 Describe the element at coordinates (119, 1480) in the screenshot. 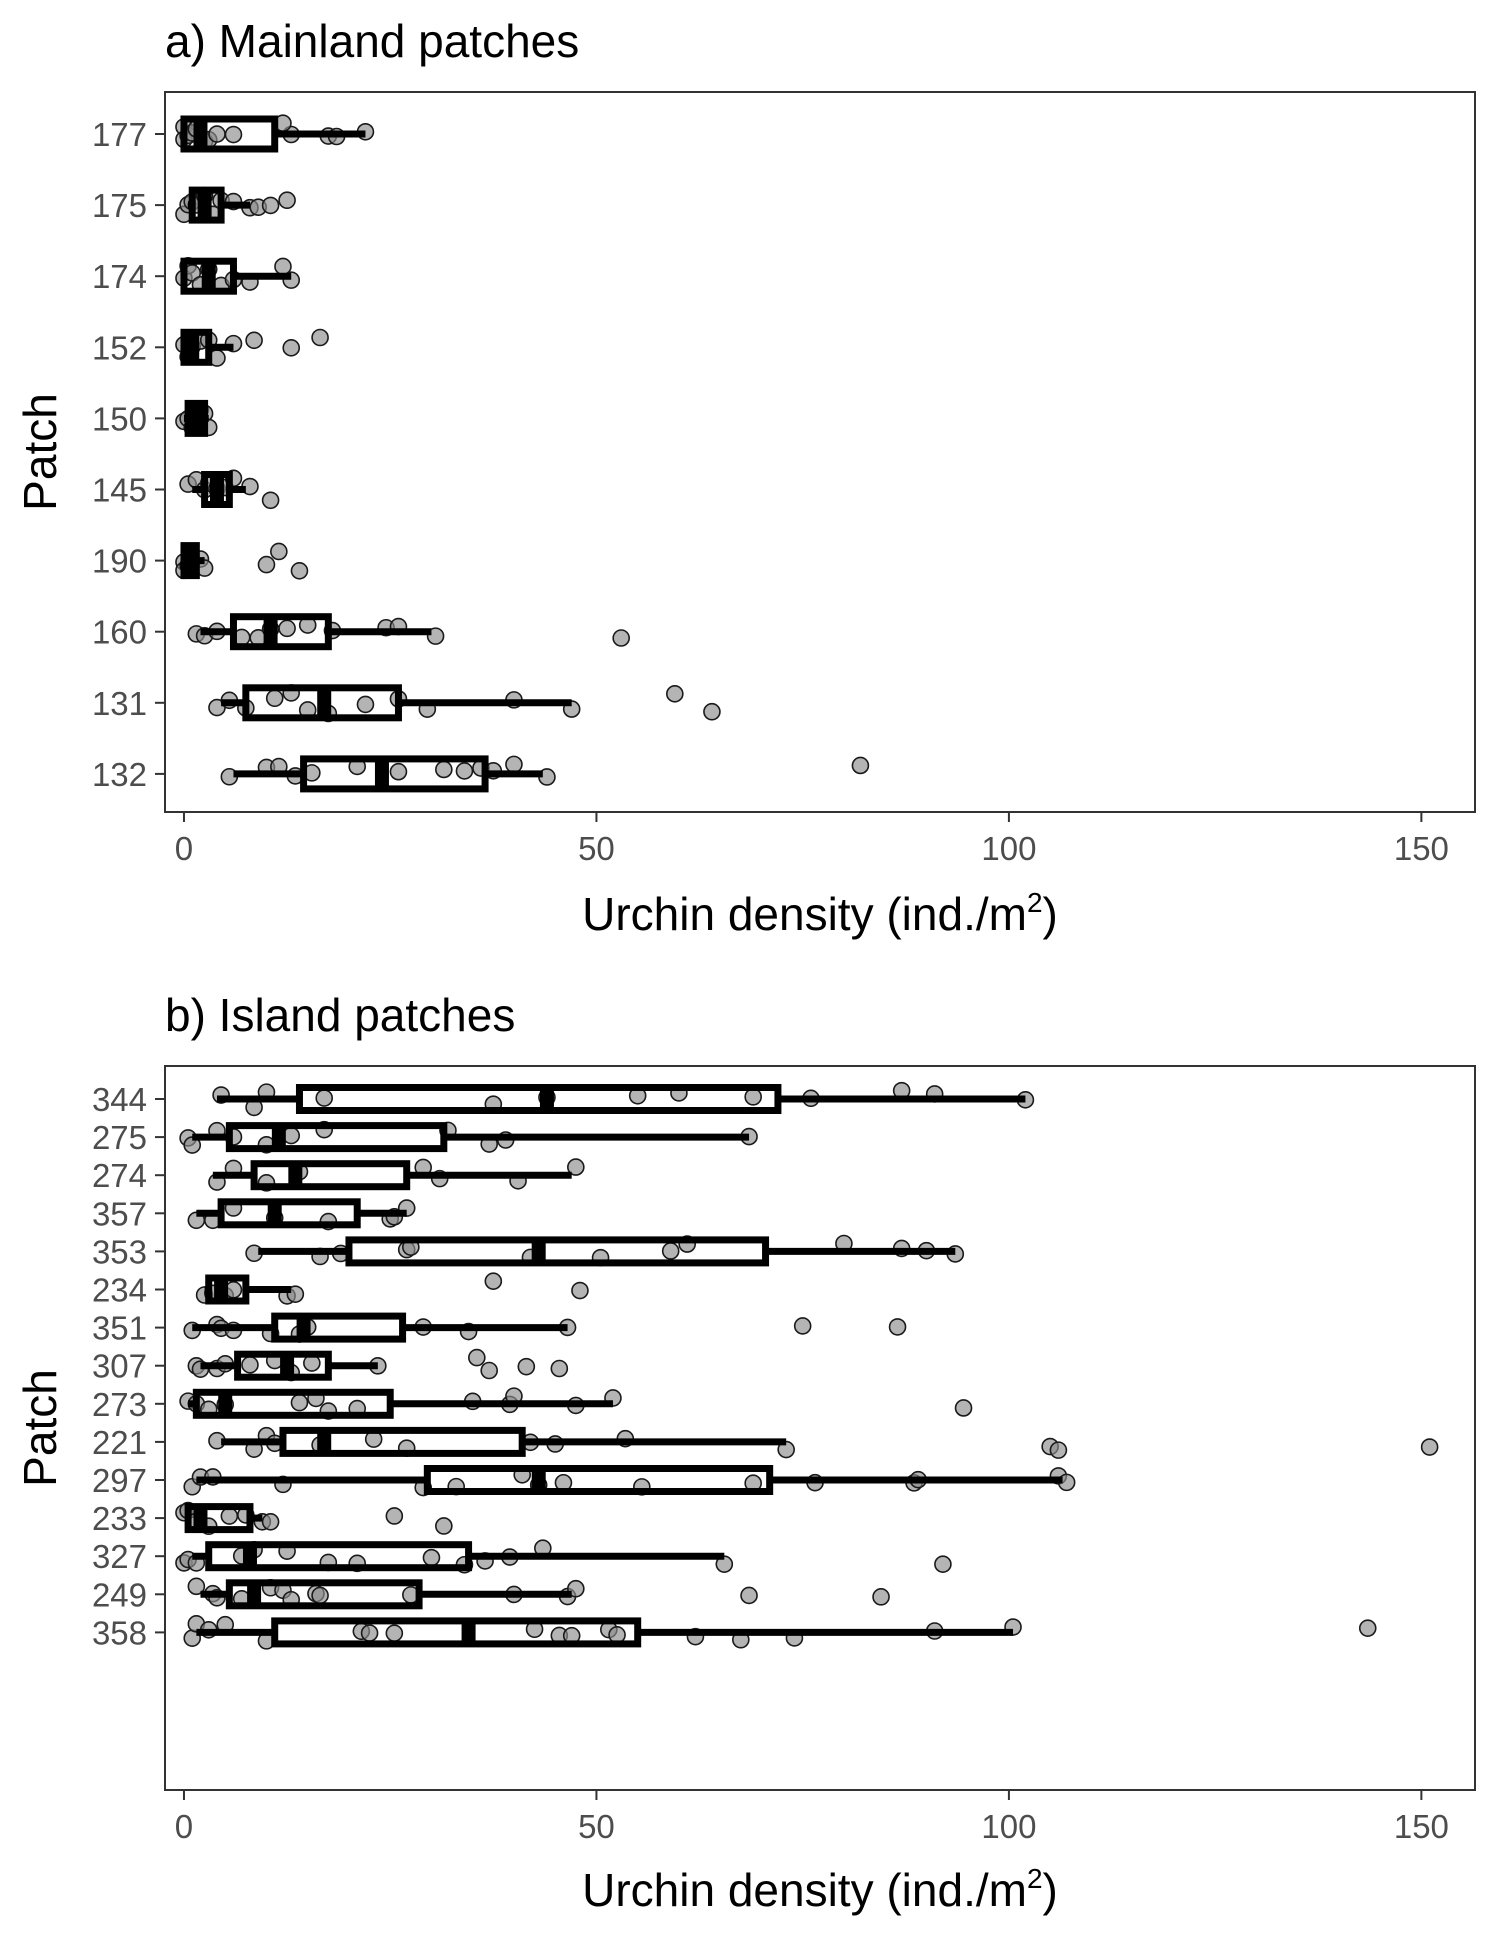

I see `panel-b-y-tick-label: 297` at that location.